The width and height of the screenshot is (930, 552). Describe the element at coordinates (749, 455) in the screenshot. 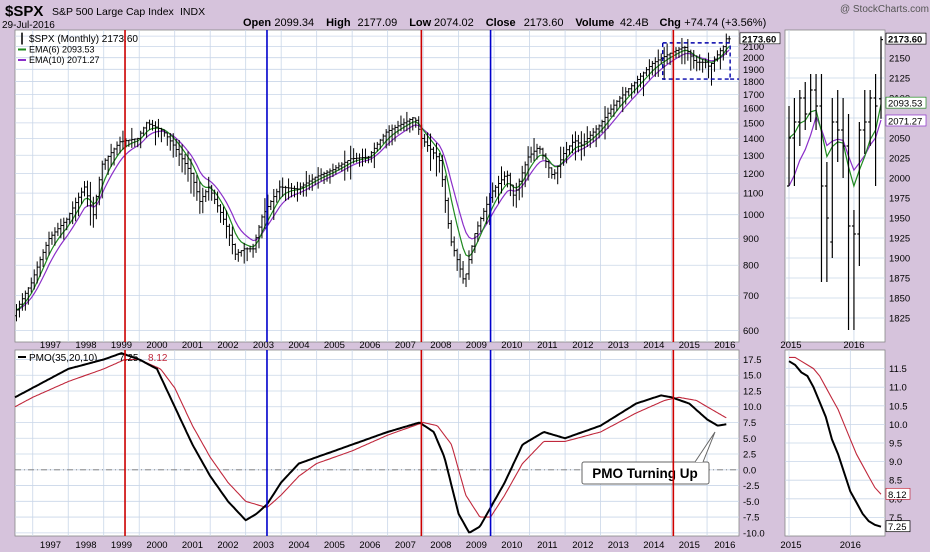

I see `pmo-tick-2.5: 2.5` at that location.